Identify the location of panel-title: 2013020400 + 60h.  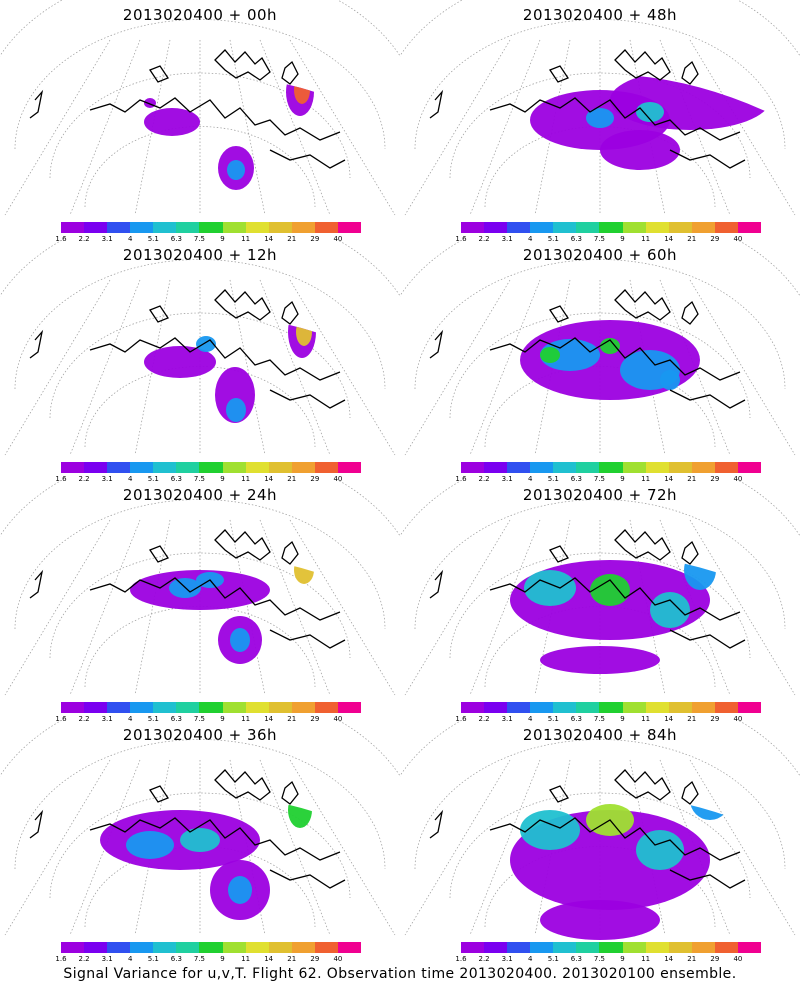
(600, 255).